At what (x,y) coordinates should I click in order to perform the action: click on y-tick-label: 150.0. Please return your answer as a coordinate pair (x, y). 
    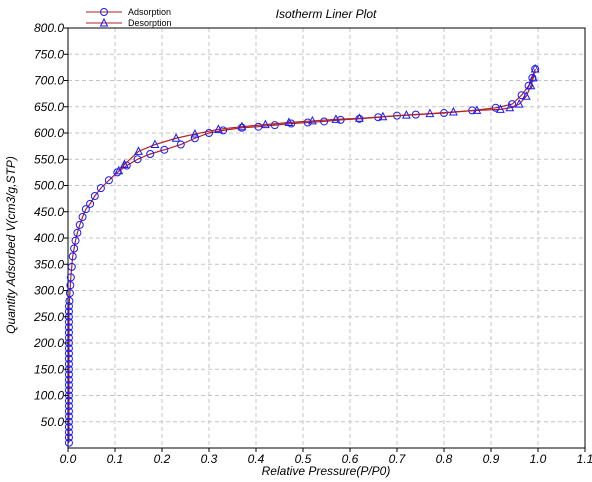
    Looking at the image, I should click on (49, 369).